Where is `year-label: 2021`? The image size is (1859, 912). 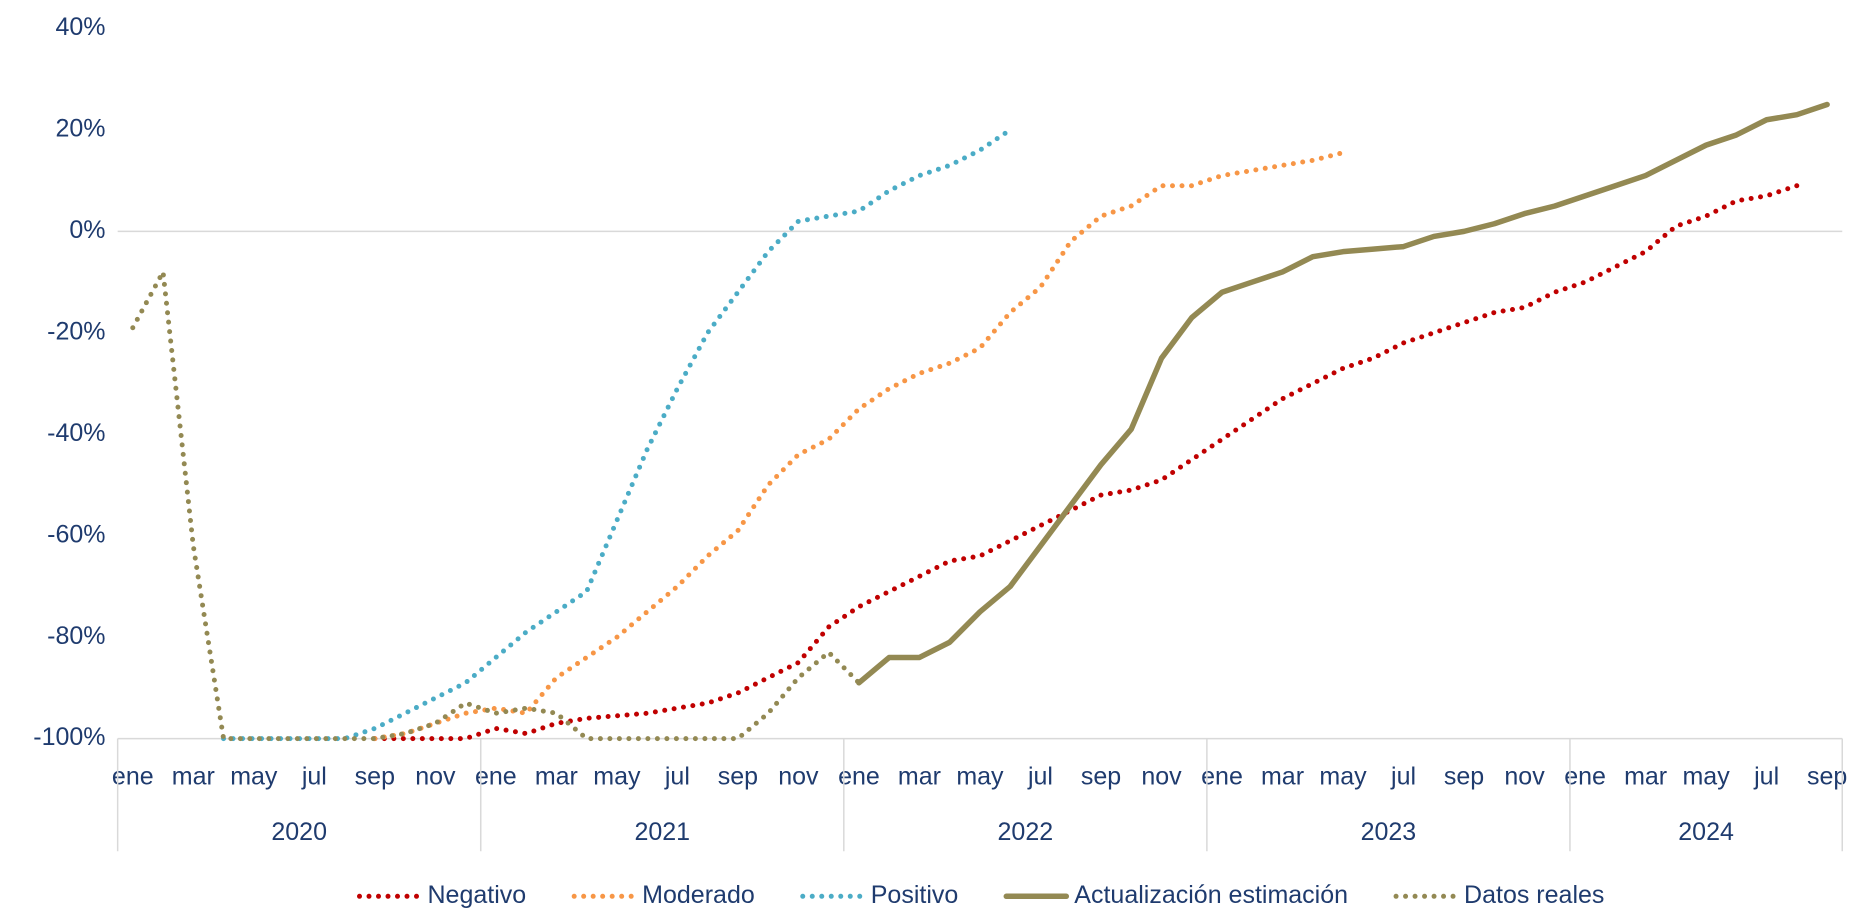 year-label: 2021 is located at coordinates (662, 832).